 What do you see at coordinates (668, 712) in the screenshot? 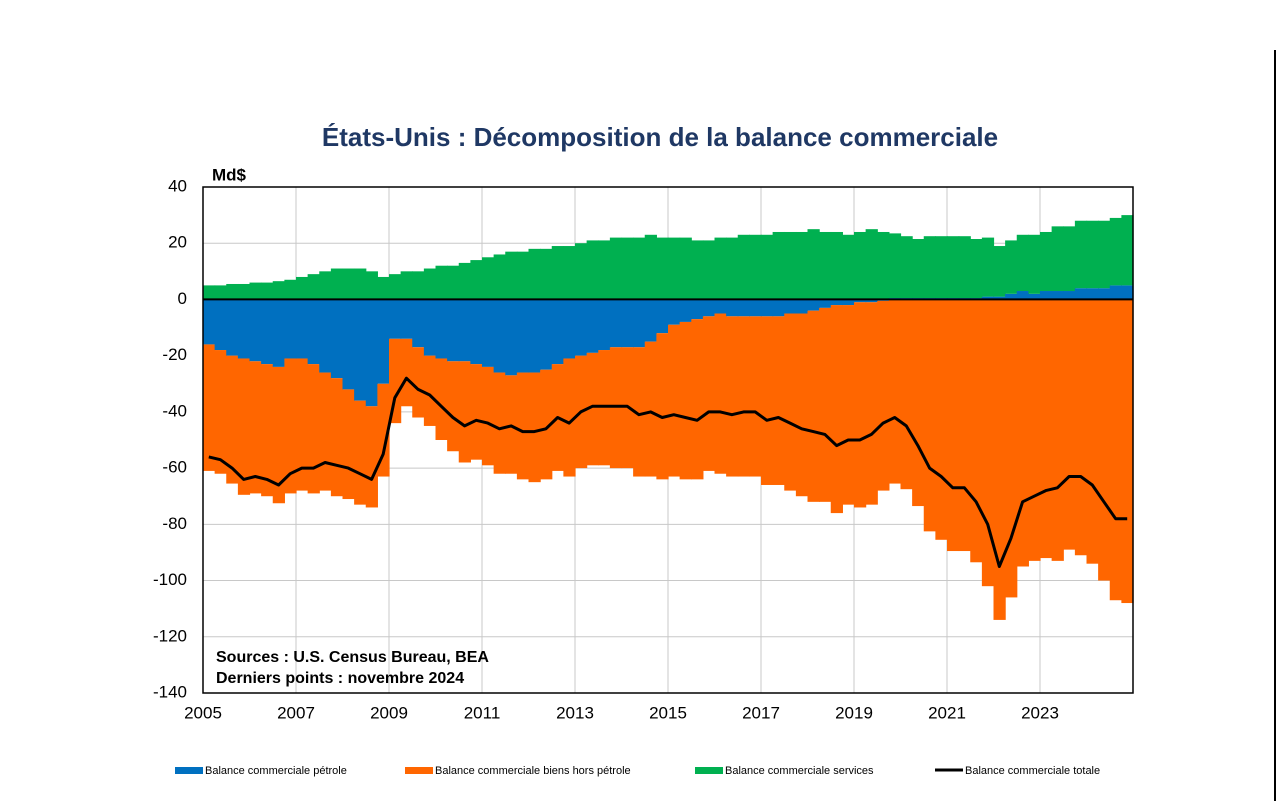
I see `x-tick-label: 2015` at bounding box center [668, 712].